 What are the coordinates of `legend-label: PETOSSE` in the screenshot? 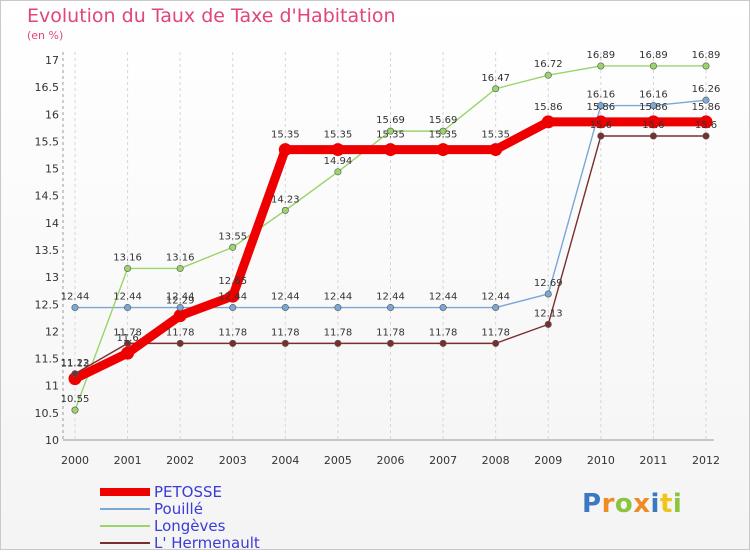 It's located at (188, 491).